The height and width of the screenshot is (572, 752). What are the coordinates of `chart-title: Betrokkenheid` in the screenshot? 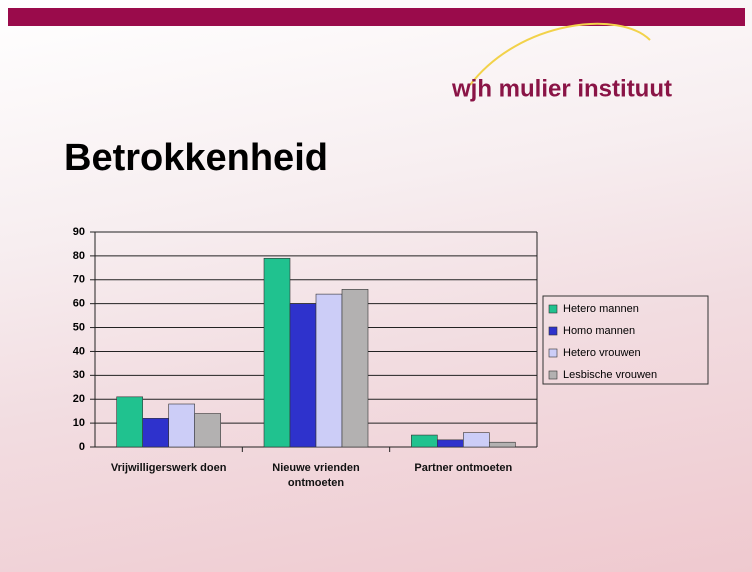 It's located at (196, 158).